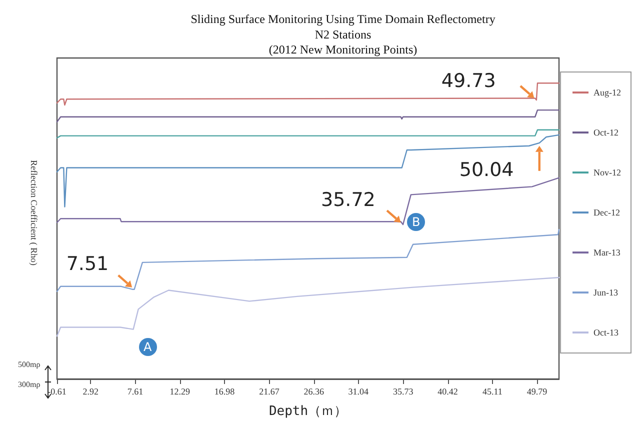  What do you see at coordinates (403, 391) in the screenshot?
I see `x-tick-label: 35.73` at bounding box center [403, 391].